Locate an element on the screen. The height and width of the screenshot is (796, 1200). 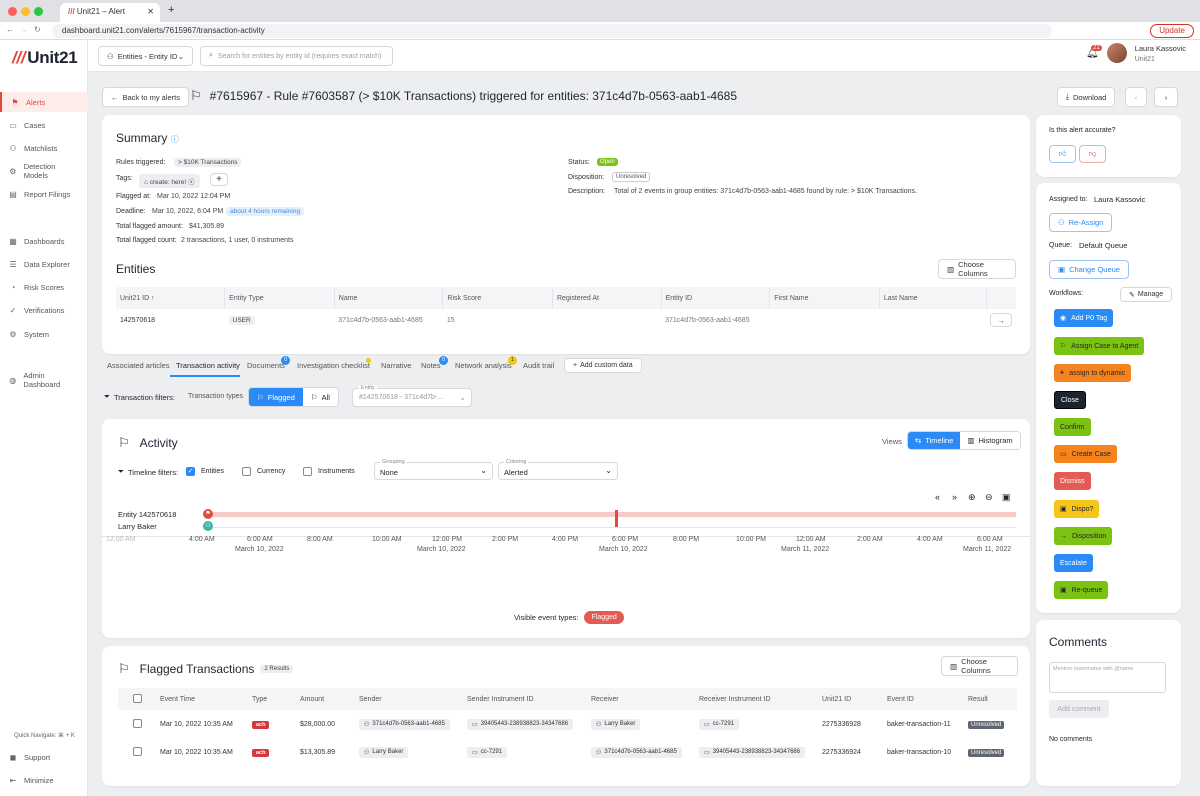
sidebar-item-dashboards: ▦ Dashboards is located at coordinates (37, 241).